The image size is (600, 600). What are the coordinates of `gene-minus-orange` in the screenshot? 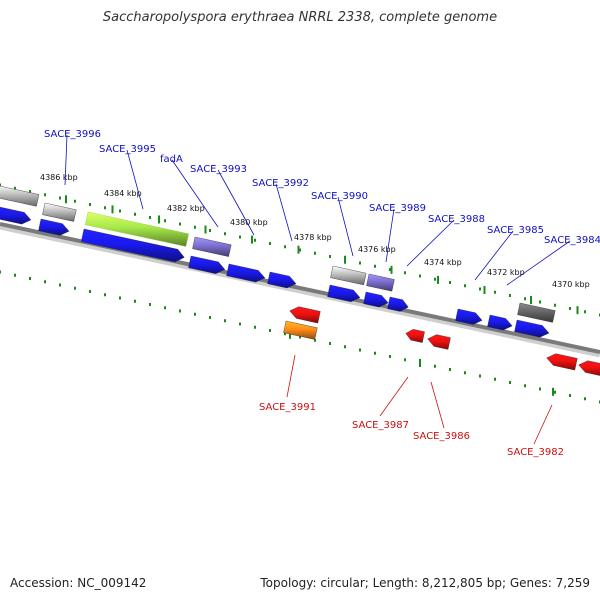 It's located at (300, 330).